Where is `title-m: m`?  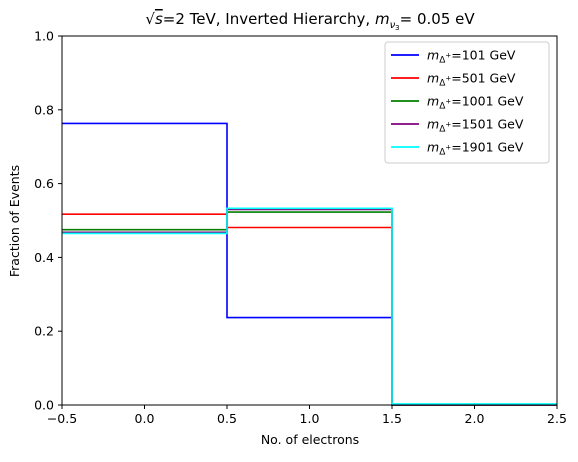 title-m: m is located at coordinates (382, 19).